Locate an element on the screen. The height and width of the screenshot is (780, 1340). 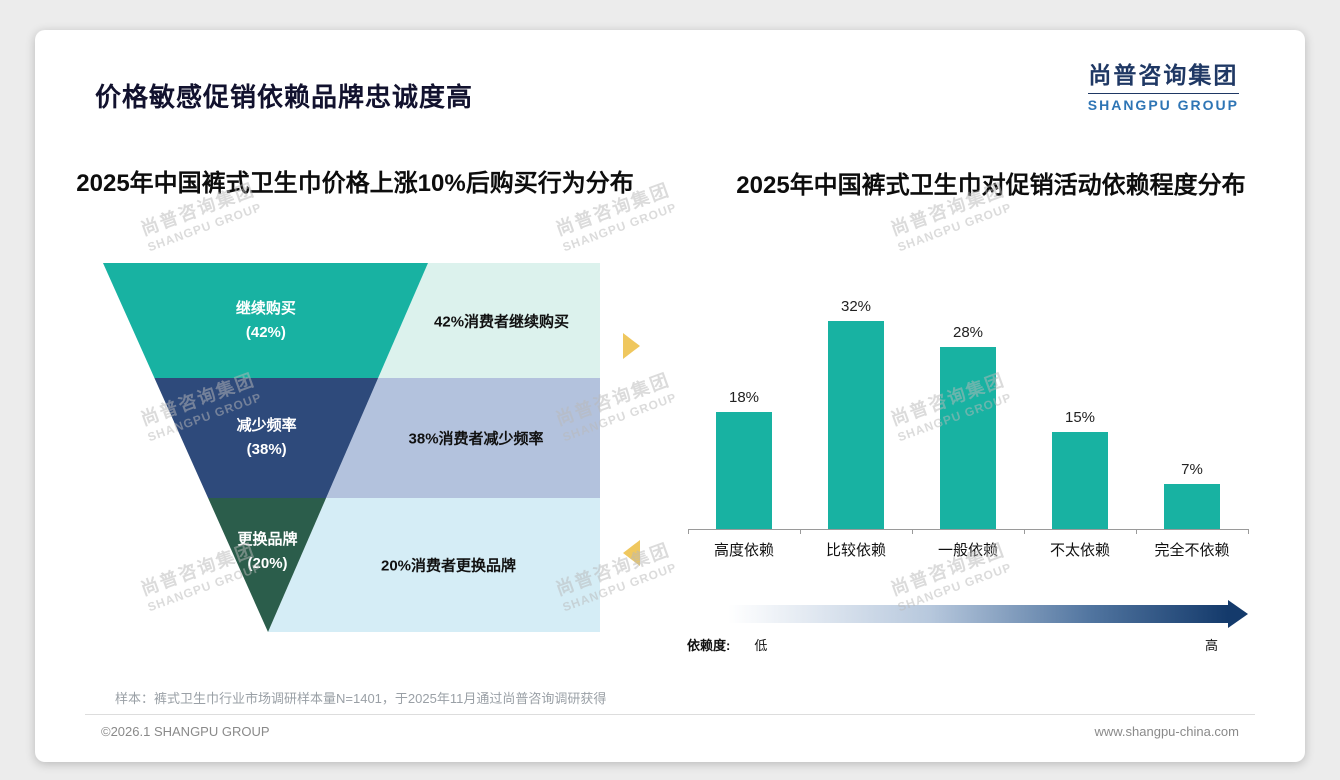
dependency-low-label: 低 is located at coordinates (761, 645).